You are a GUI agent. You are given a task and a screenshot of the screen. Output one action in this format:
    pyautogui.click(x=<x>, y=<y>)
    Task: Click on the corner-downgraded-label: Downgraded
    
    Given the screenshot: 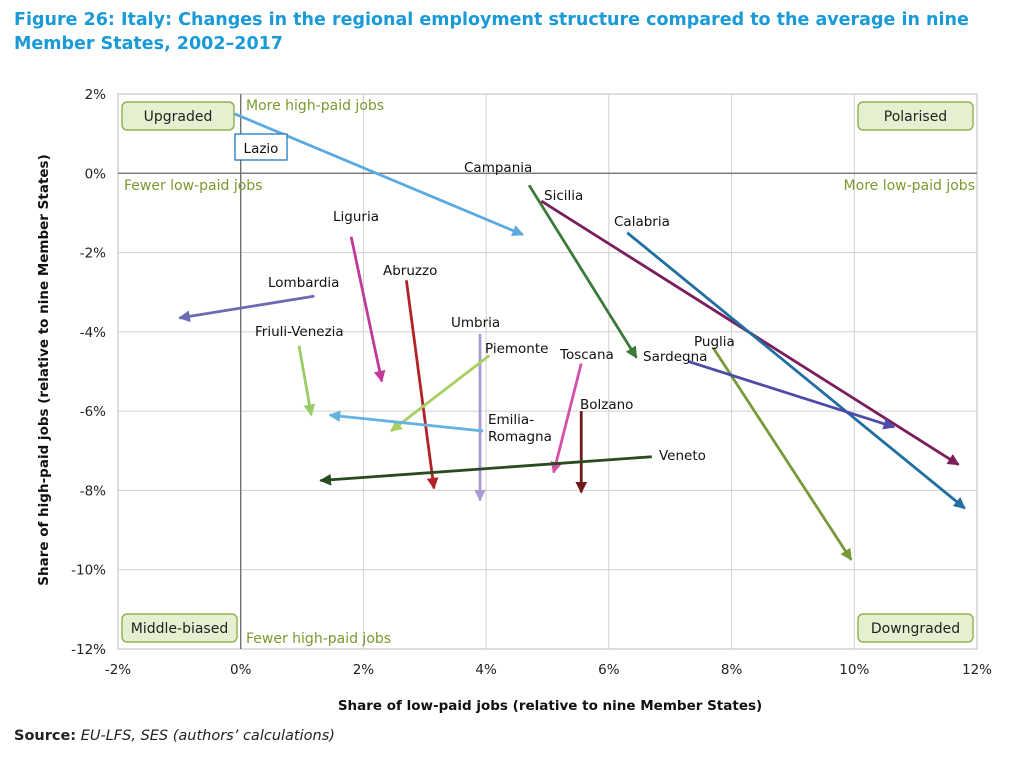 What is the action you would take?
    pyautogui.click(x=915, y=629)
    